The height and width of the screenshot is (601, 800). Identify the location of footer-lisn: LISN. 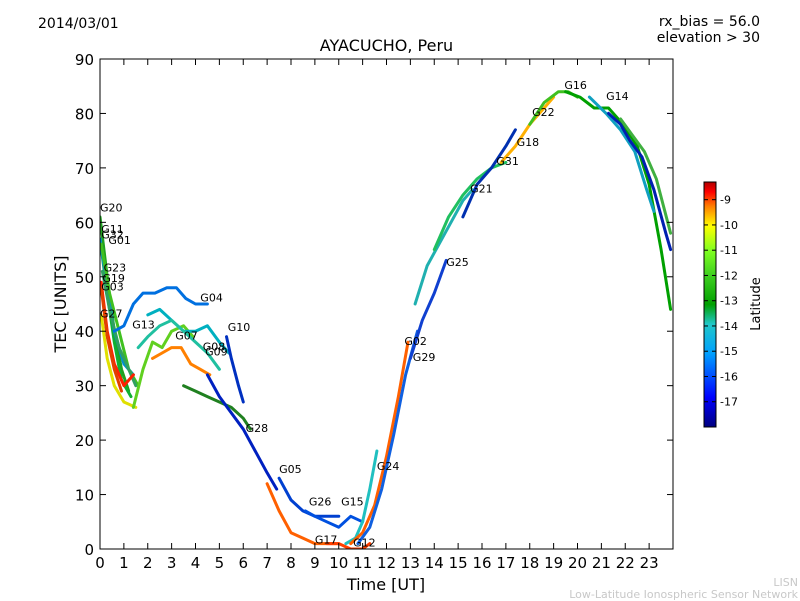
(785, 582).